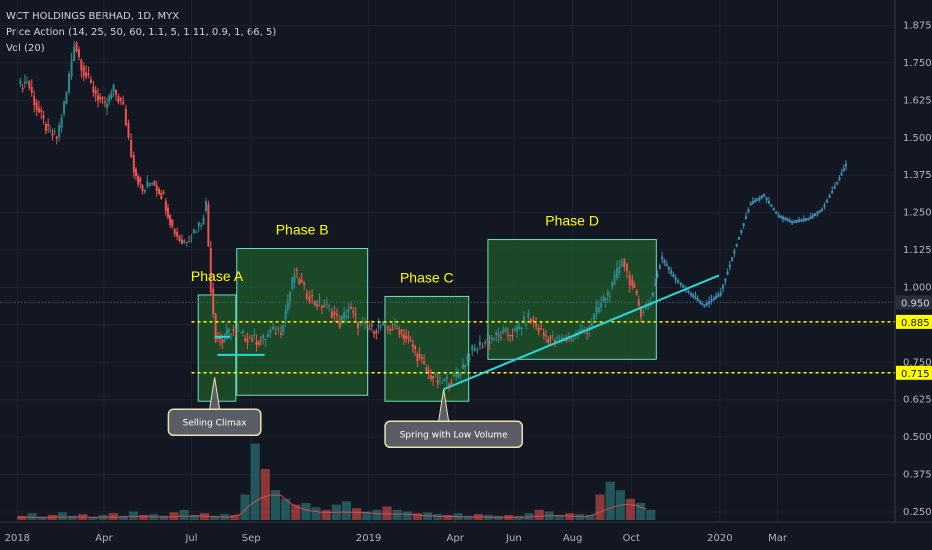 The height and width of the screenshot is (550, 932). I want to click on y-tick-label: 0.375, so click(917, 475).